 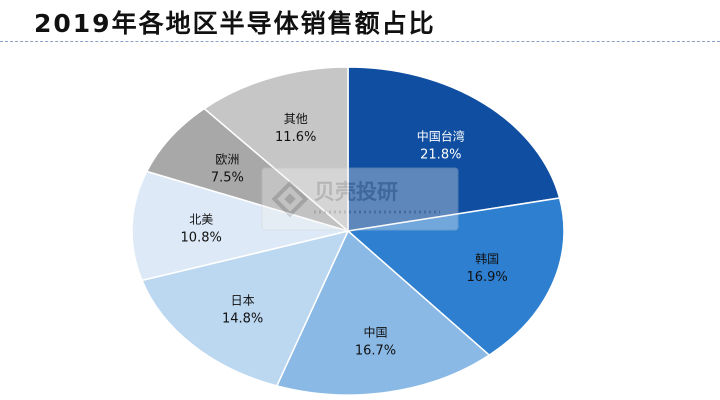 What do you see at coordinates (486, 277) in the screenshot?
I see `slice-value-1: 16.9%` at bounding box center [486, 277].